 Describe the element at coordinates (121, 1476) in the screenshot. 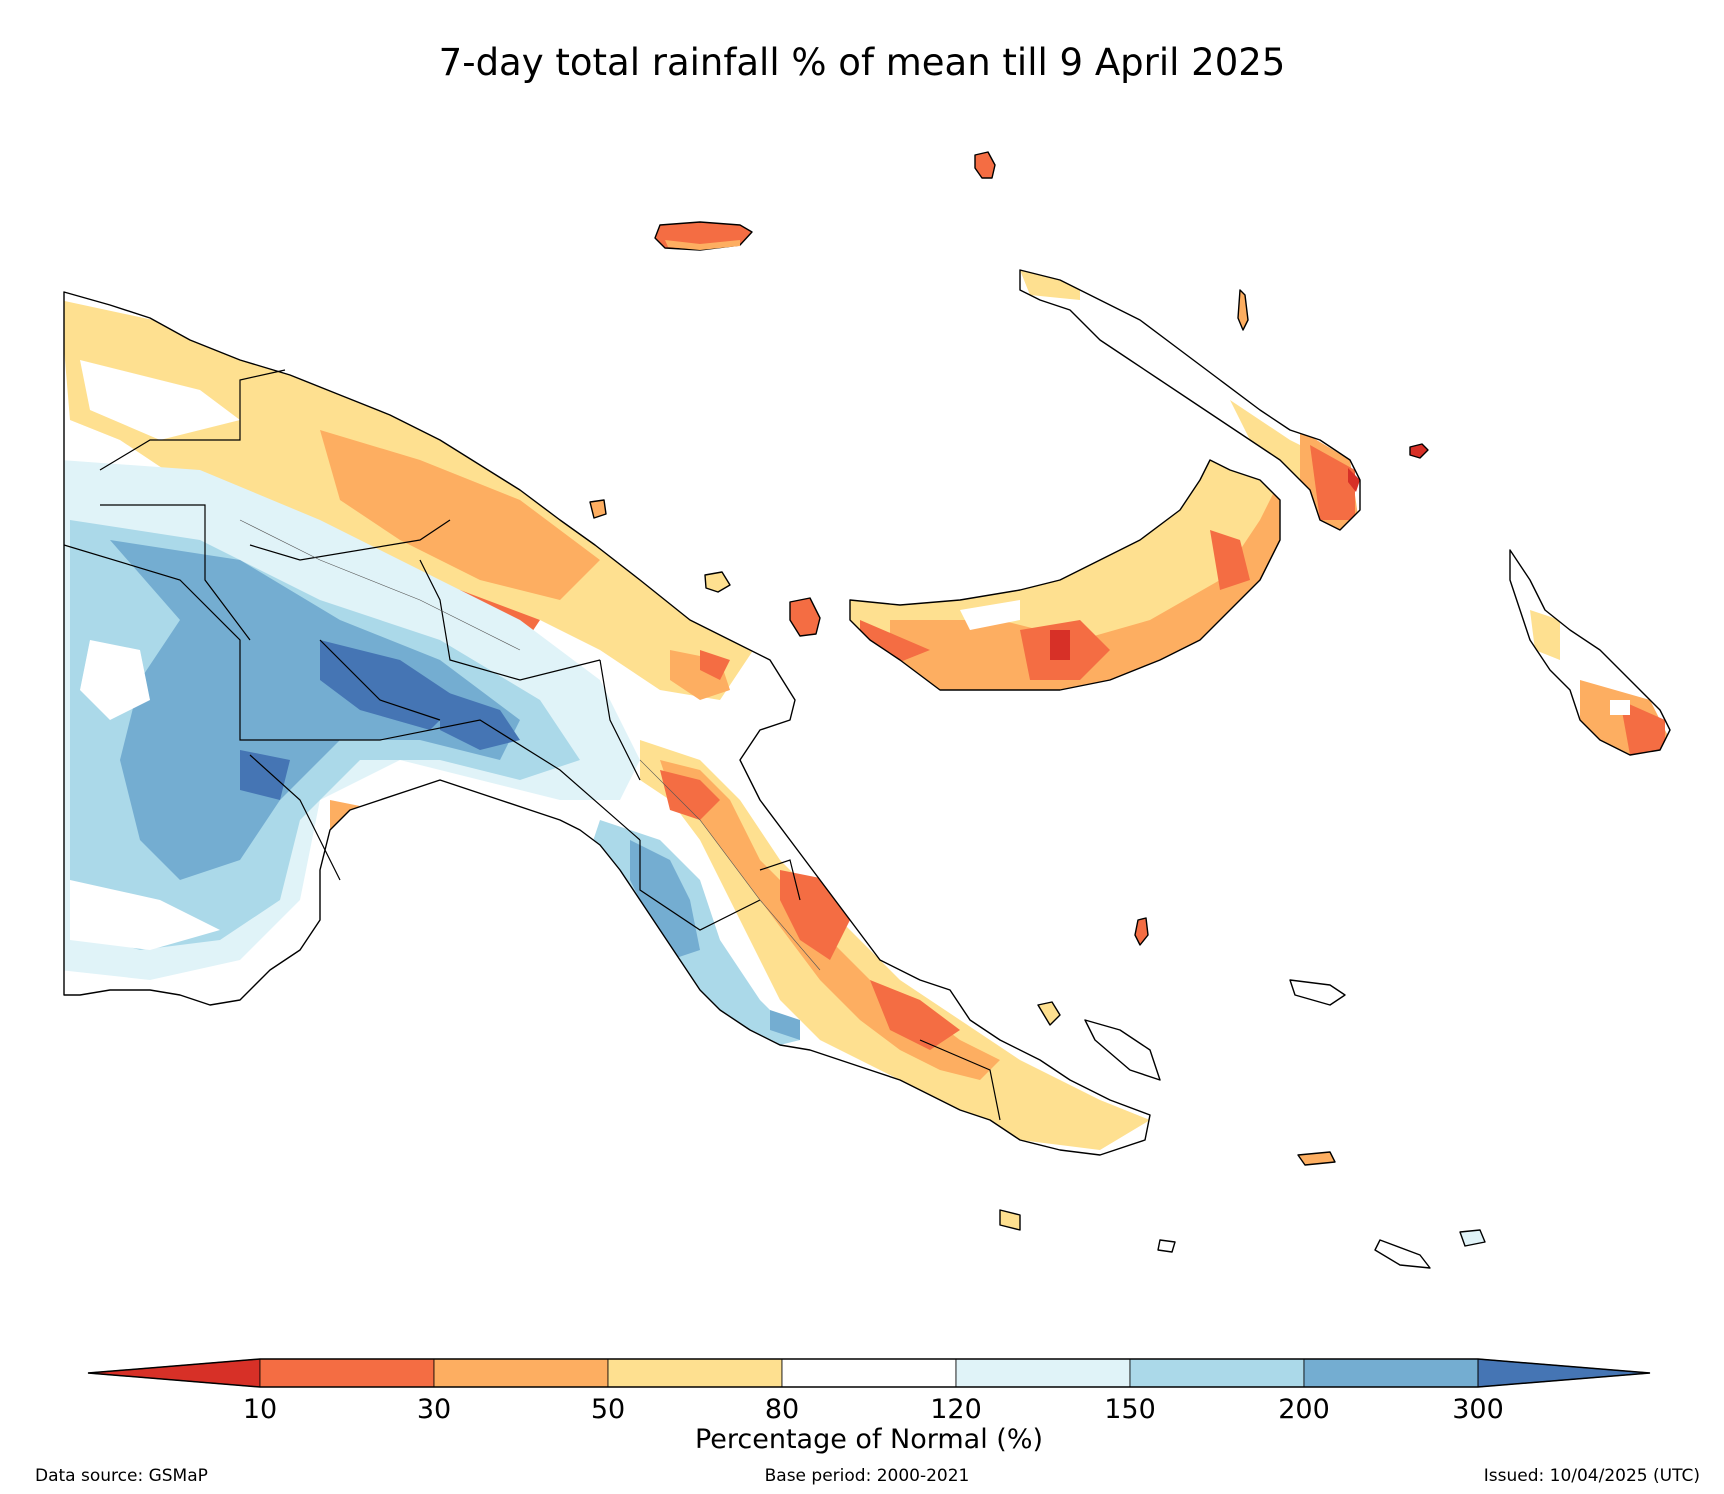

I see `data-source: Data source: GSMaP` at that location.